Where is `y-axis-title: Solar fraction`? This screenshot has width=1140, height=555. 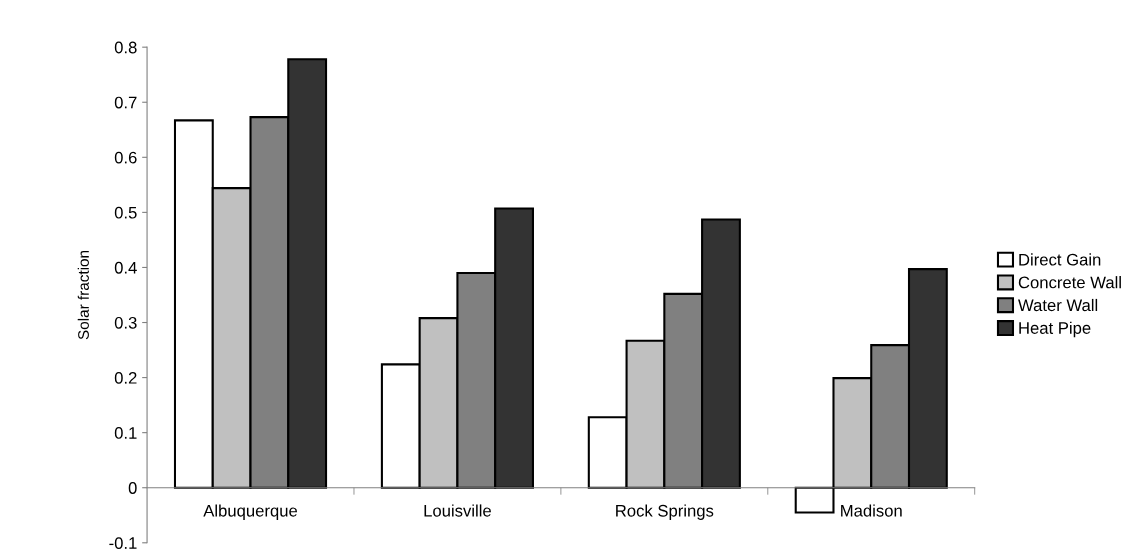
y-axis-title: Solar fraction is located at coordinates (83, 295).